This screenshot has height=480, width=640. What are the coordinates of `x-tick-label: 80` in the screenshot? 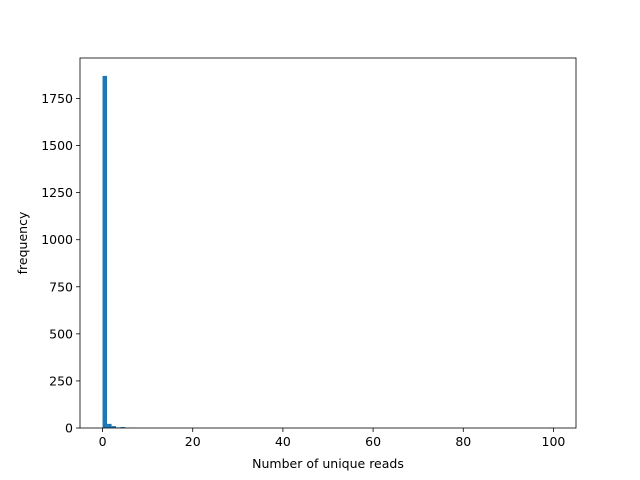 It's located at (463, 441).